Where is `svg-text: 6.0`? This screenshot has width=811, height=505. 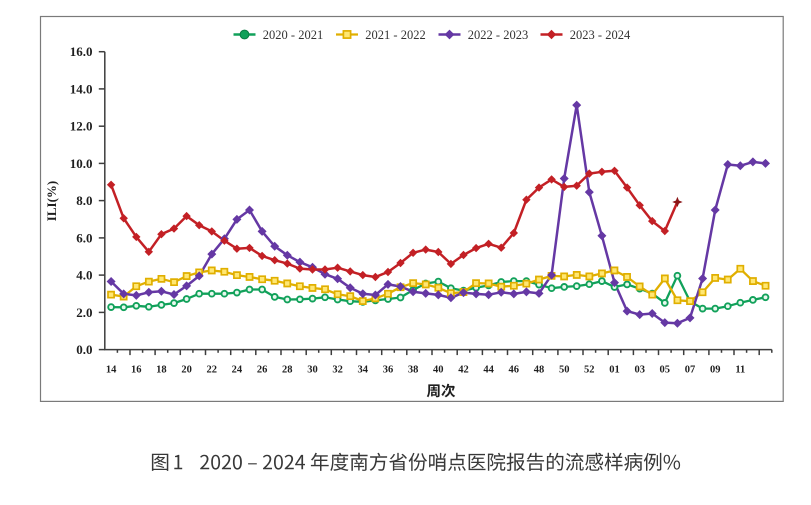 svg-text: 6.0 is located at coordinates (84, 237).